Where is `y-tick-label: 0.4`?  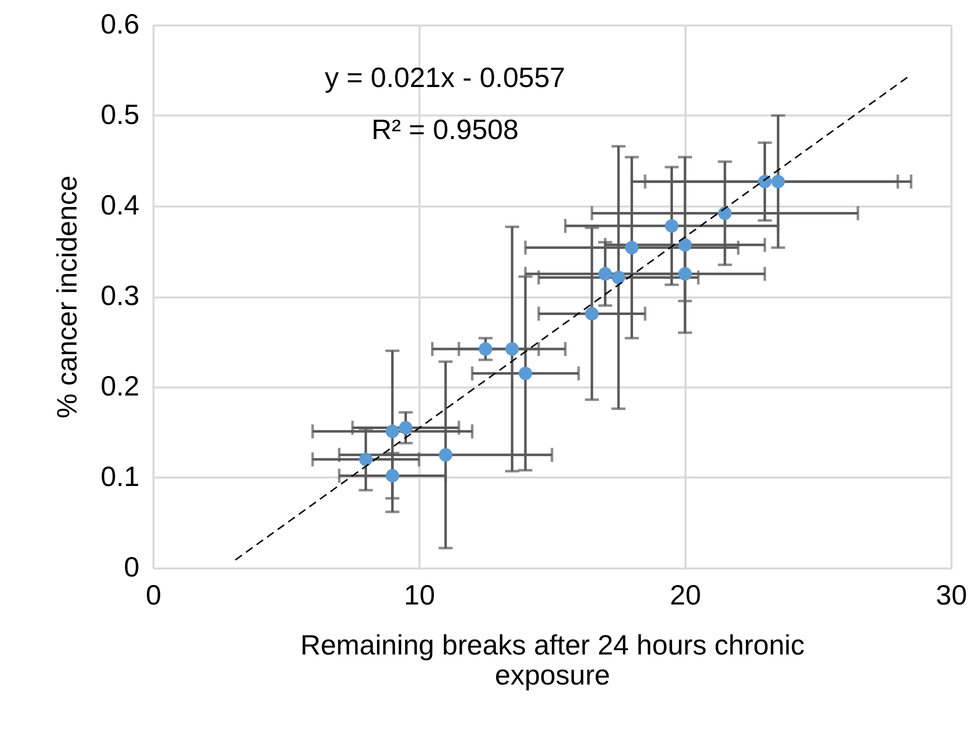
y-tick-label: 0.4 is located at coordinates (120, 205).